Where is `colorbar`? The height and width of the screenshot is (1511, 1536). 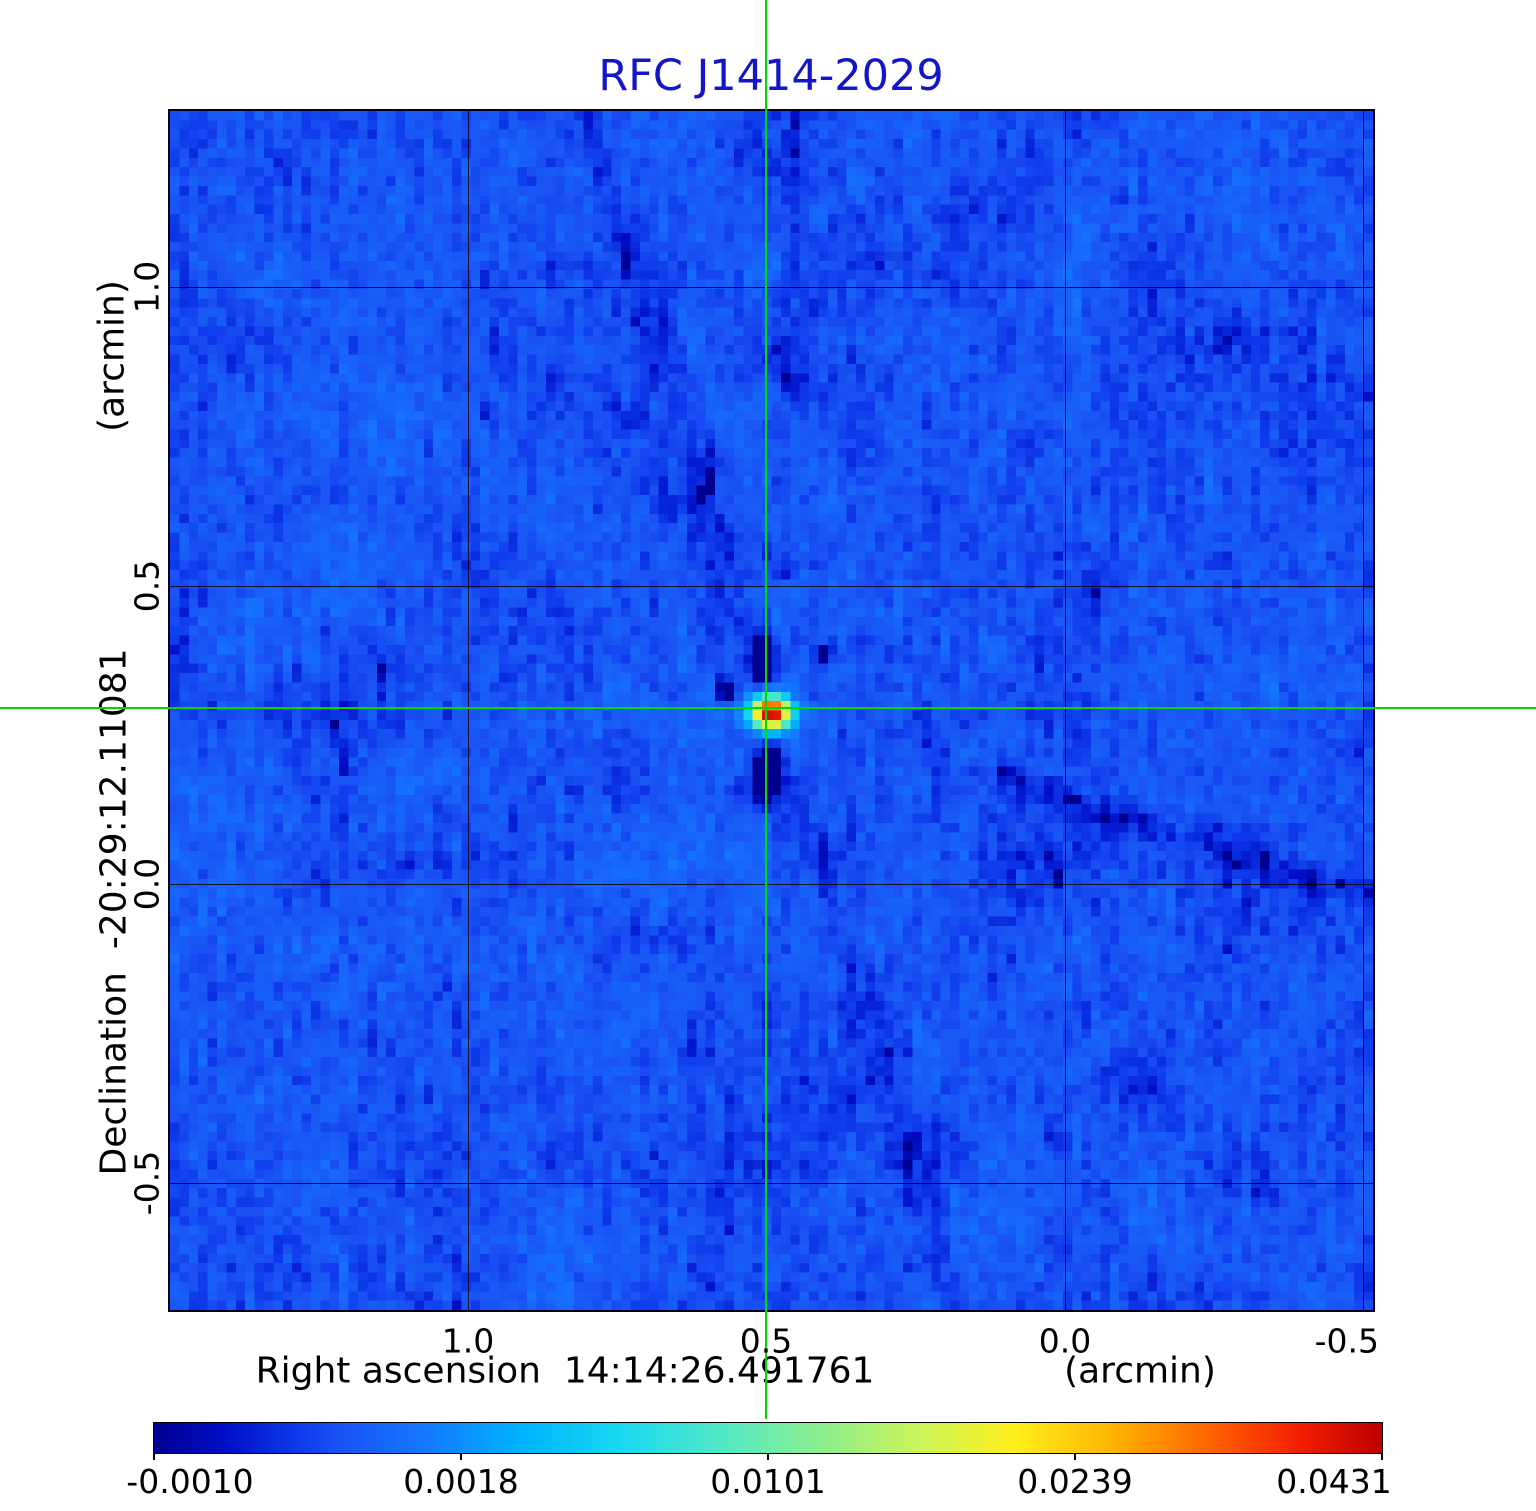
colorbar is located at coordinates (768, 1438).